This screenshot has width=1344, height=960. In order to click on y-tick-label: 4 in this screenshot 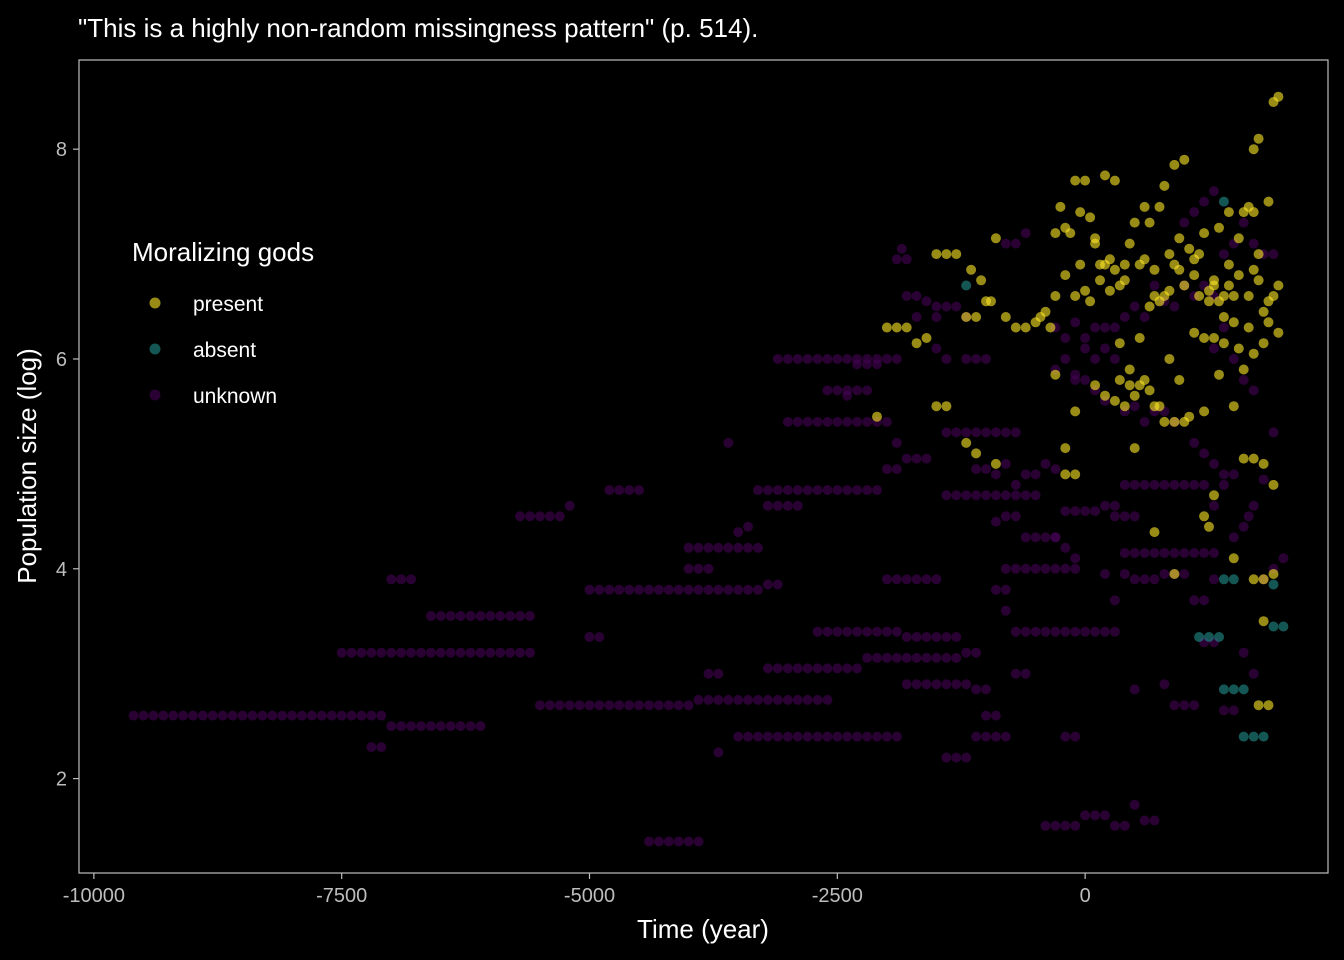, I will do `click(61, 570)`.